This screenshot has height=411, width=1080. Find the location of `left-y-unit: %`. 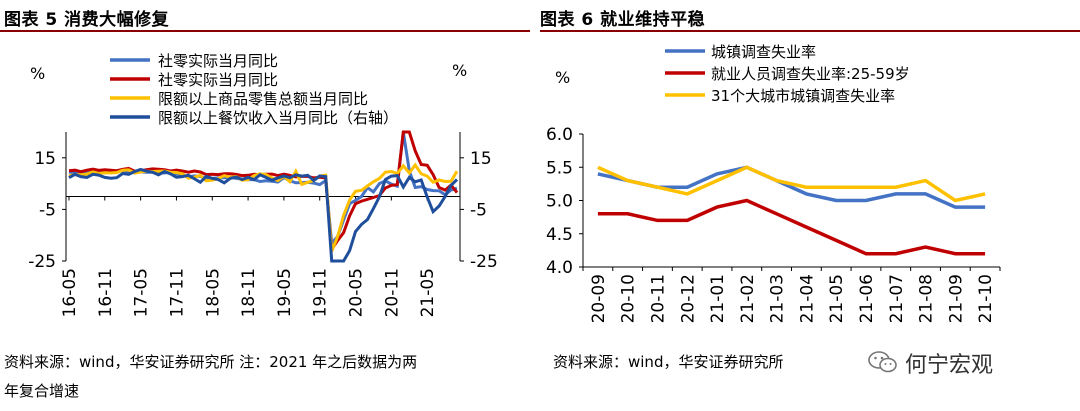

left-y-unit: % is located at coordinates (37, 73).